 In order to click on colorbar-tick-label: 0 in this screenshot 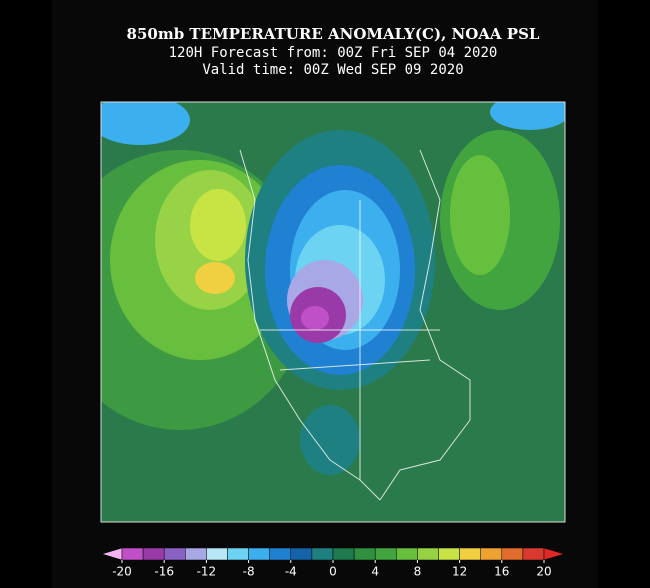, I will do `click(333, 572)`.